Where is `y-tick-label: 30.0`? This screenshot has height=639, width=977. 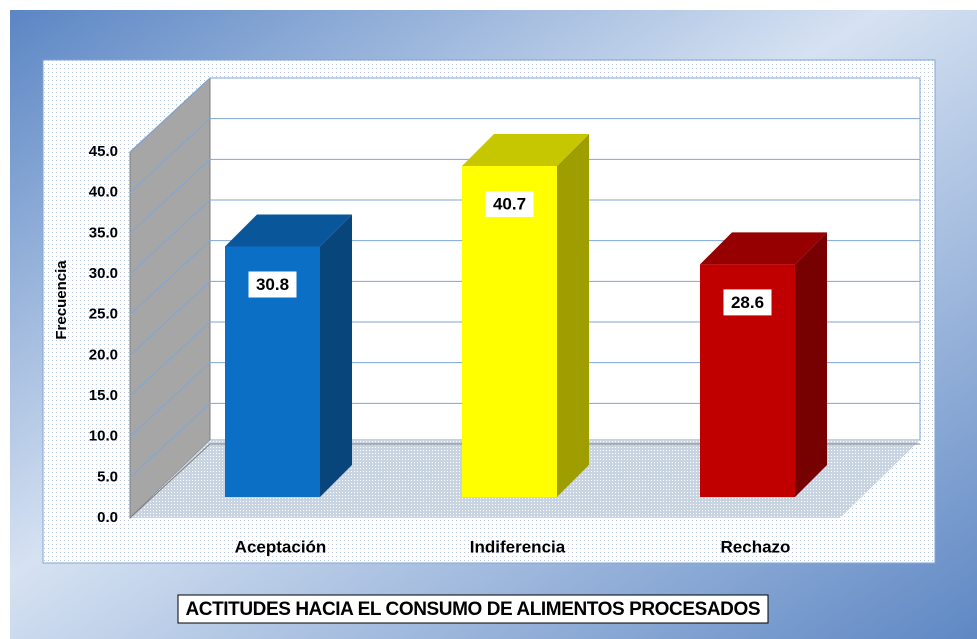
y-tick-label: 30.0 is located at coordinates (103, 273).